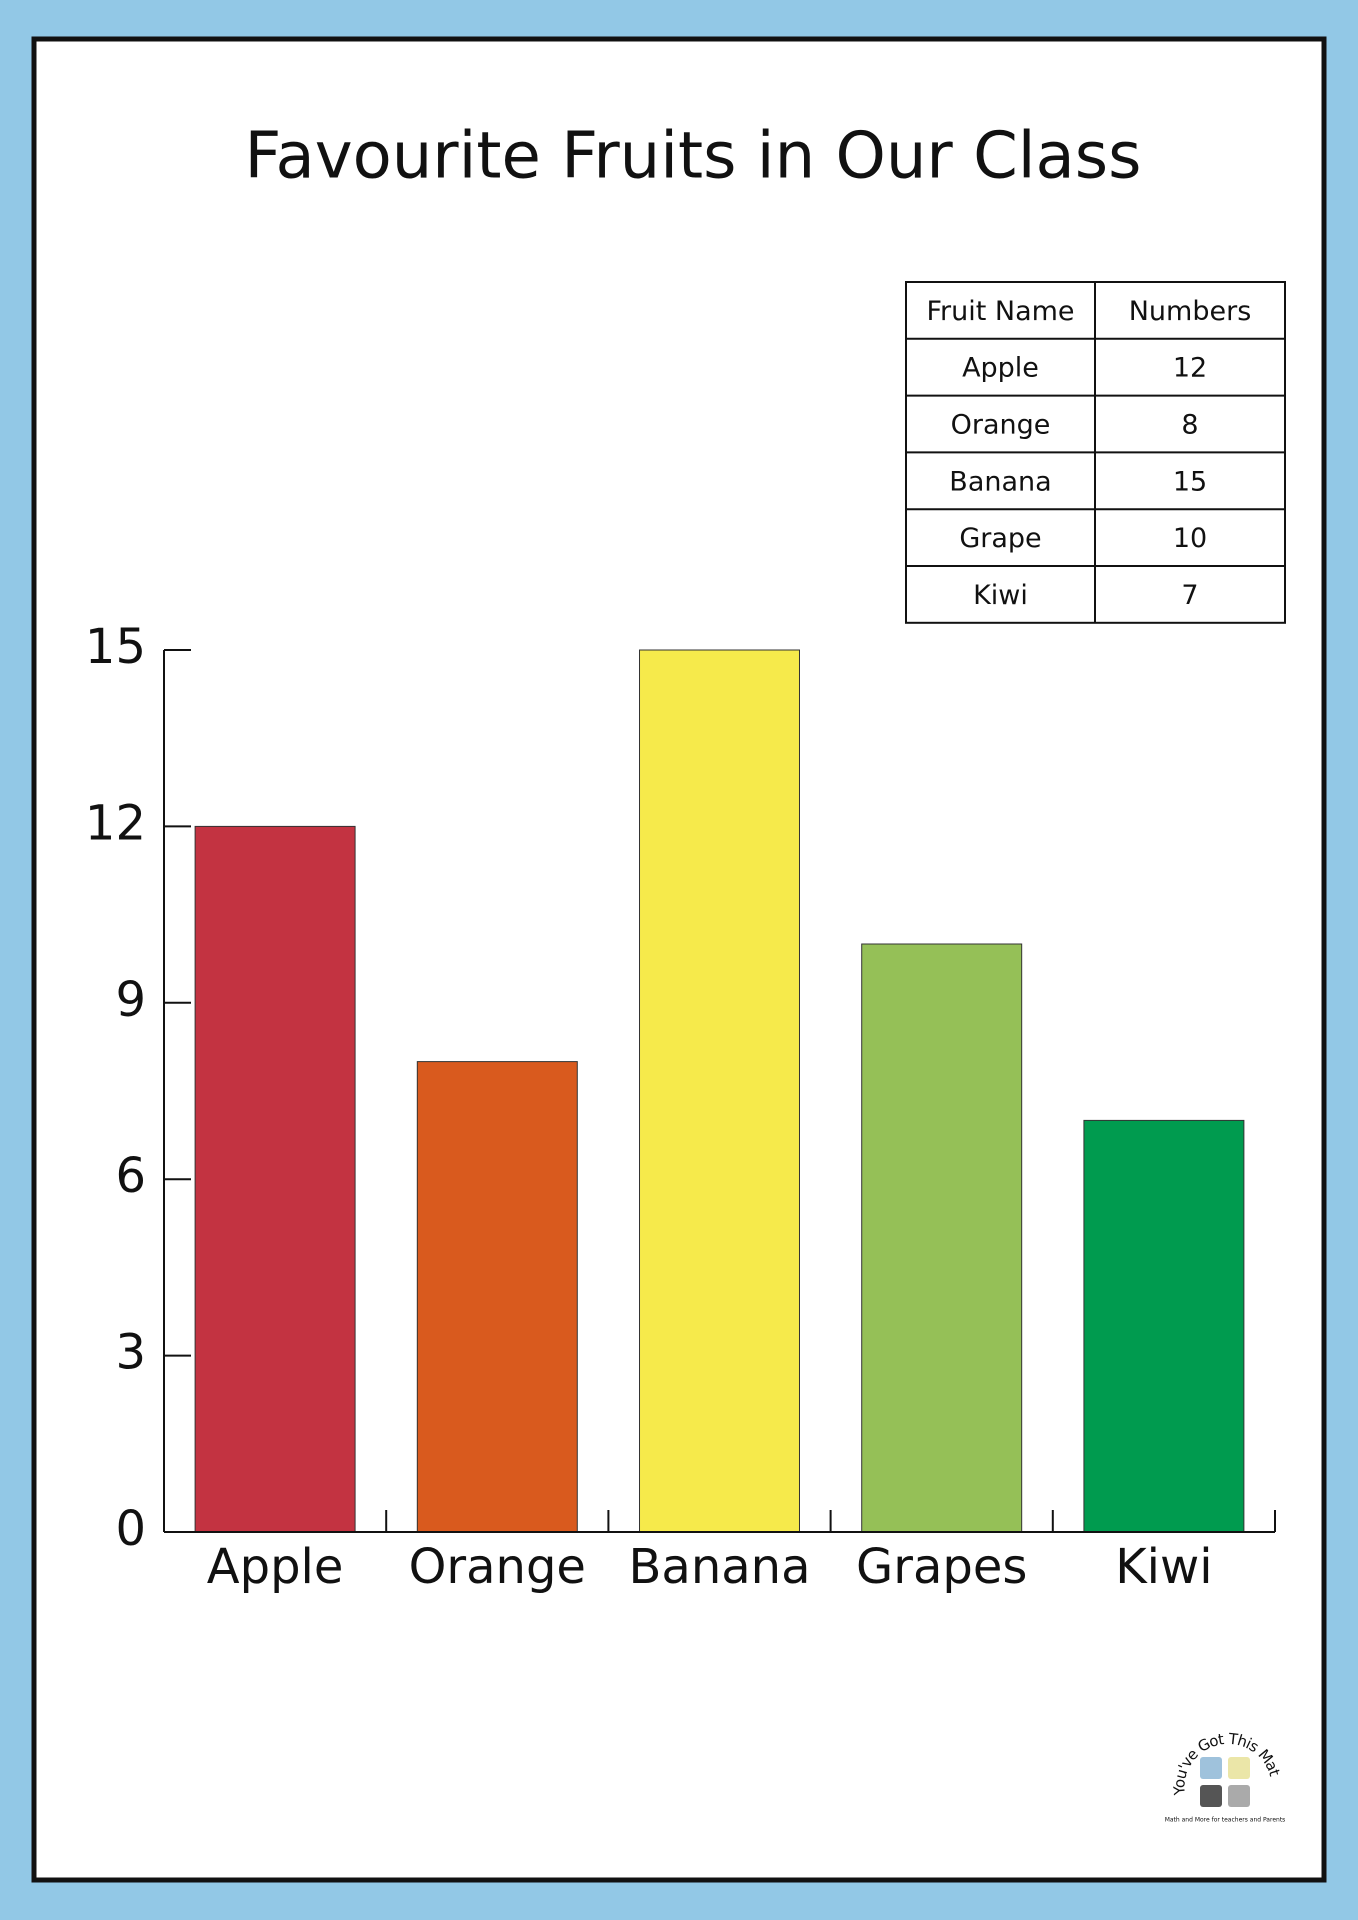 The width and height of the screenshot is (1358, 1920). I want to click on y-tick-label: 0, so click(130, 1529).